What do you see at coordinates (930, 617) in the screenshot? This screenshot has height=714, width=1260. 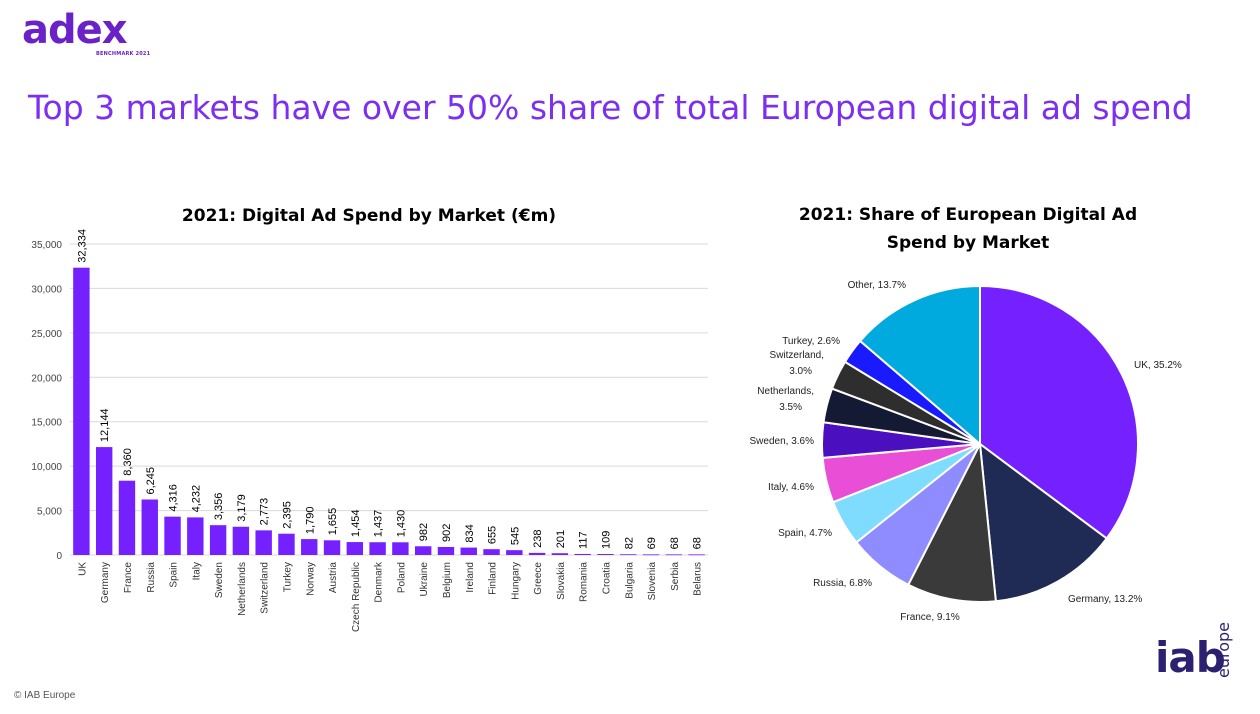 I see `pie-label: France, 9.1%` at bounding box center [930, 617].